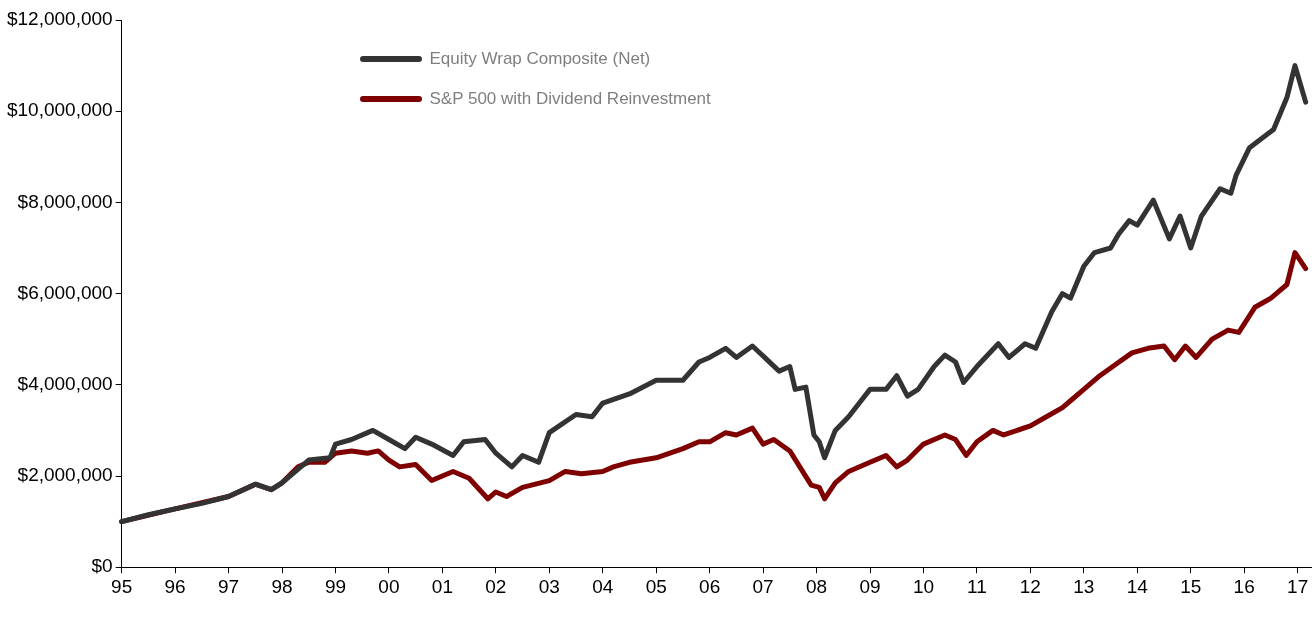  I want to click on x-tick-label: 12, so click(1030, 586).